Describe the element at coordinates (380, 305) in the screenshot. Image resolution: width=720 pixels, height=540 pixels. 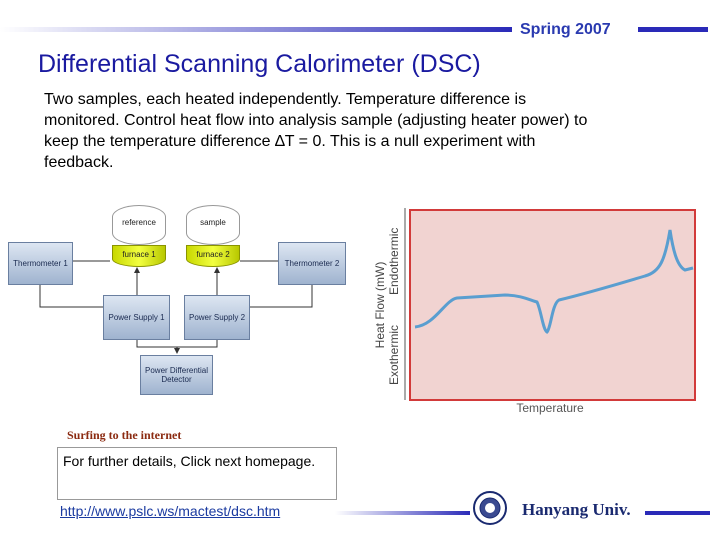
I see `y-label: Heat Flow (mW)` at that location.